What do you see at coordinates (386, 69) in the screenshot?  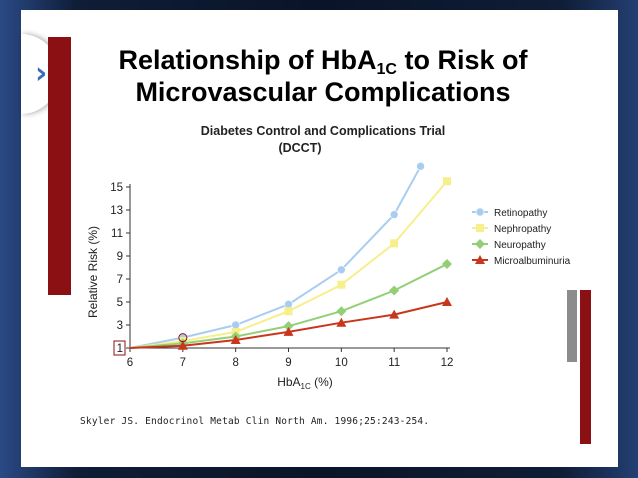 I see `title-line1-subscript: 1C` at bounding box center [386, 69].